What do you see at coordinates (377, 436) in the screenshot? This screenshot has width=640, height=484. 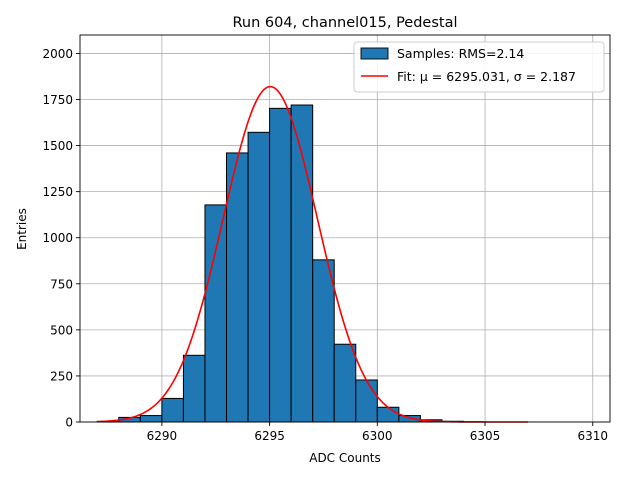 I see `x-tick-label: 6300` at bounding box center [377, 436].